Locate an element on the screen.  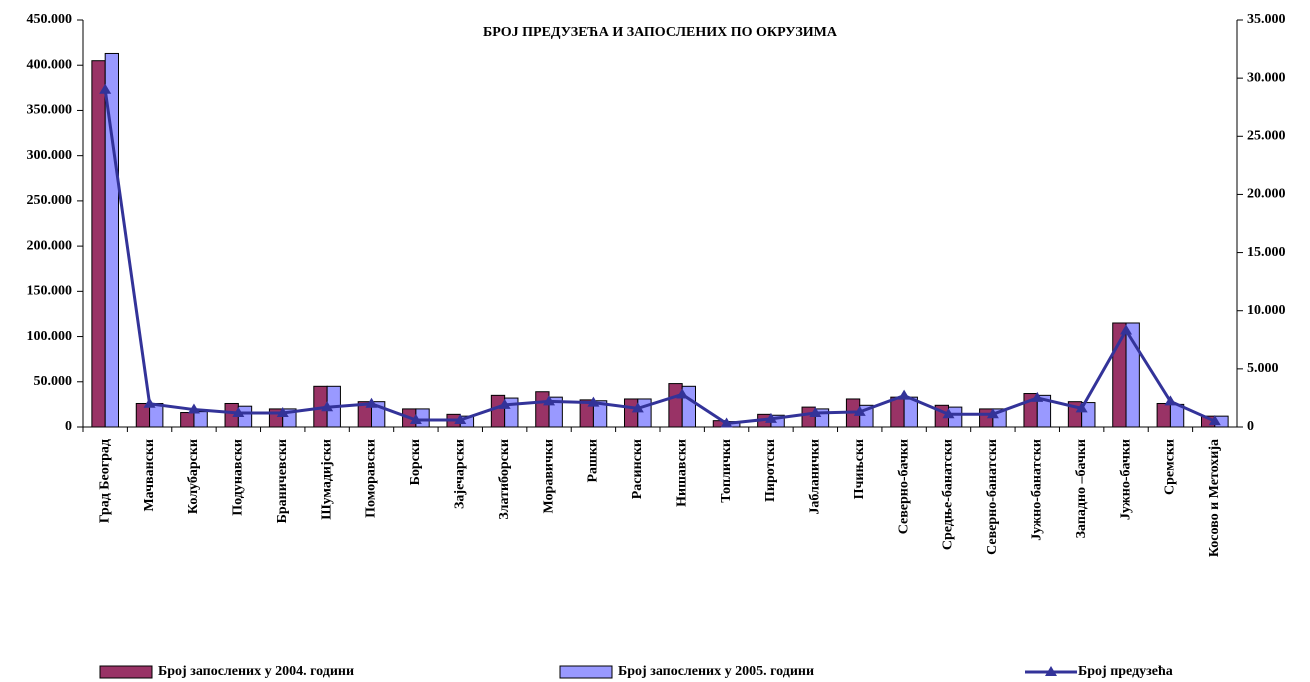
x-tick-label: Браничевски is located at coordinates (282, 481).